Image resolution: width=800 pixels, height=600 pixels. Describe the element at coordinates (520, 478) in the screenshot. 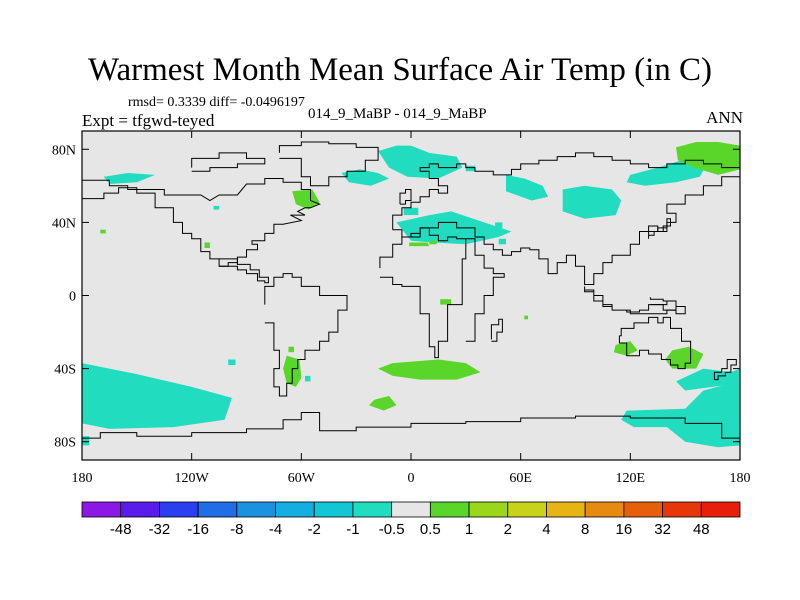

I see `x-tick-label: 60E` at that location.